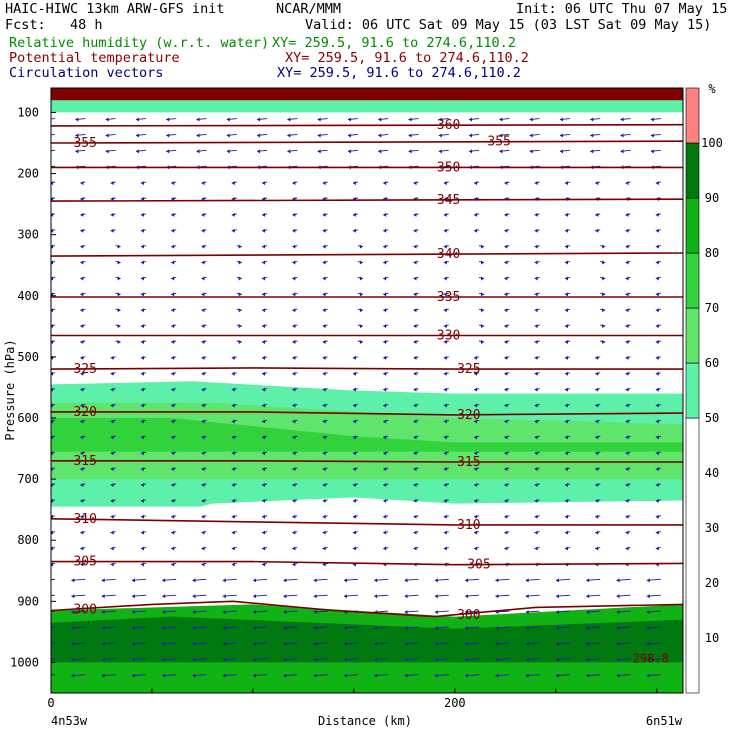 The height and width of the screenshot is (740, 740). What do you see at coordinates (28, 418) in the screenshot?
I see `y-tick-label: 600` at bounding box center [28, 418].